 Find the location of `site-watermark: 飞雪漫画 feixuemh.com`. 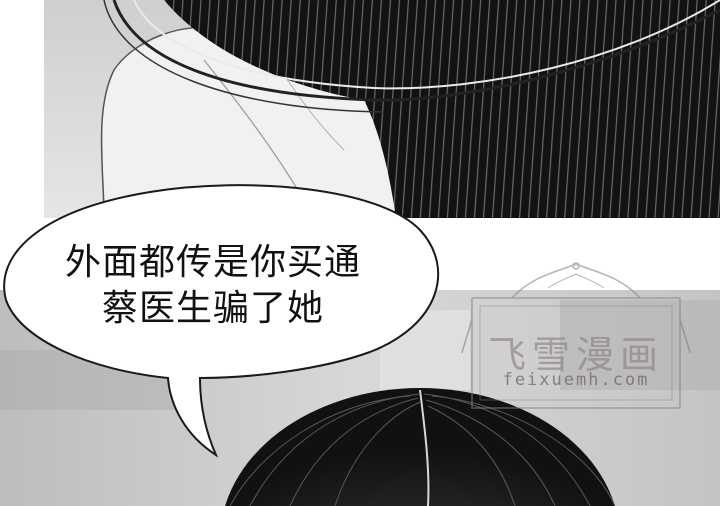

site-watermark: 飞雪漫画 feixuemh.com is located at coordinates (576, 338).